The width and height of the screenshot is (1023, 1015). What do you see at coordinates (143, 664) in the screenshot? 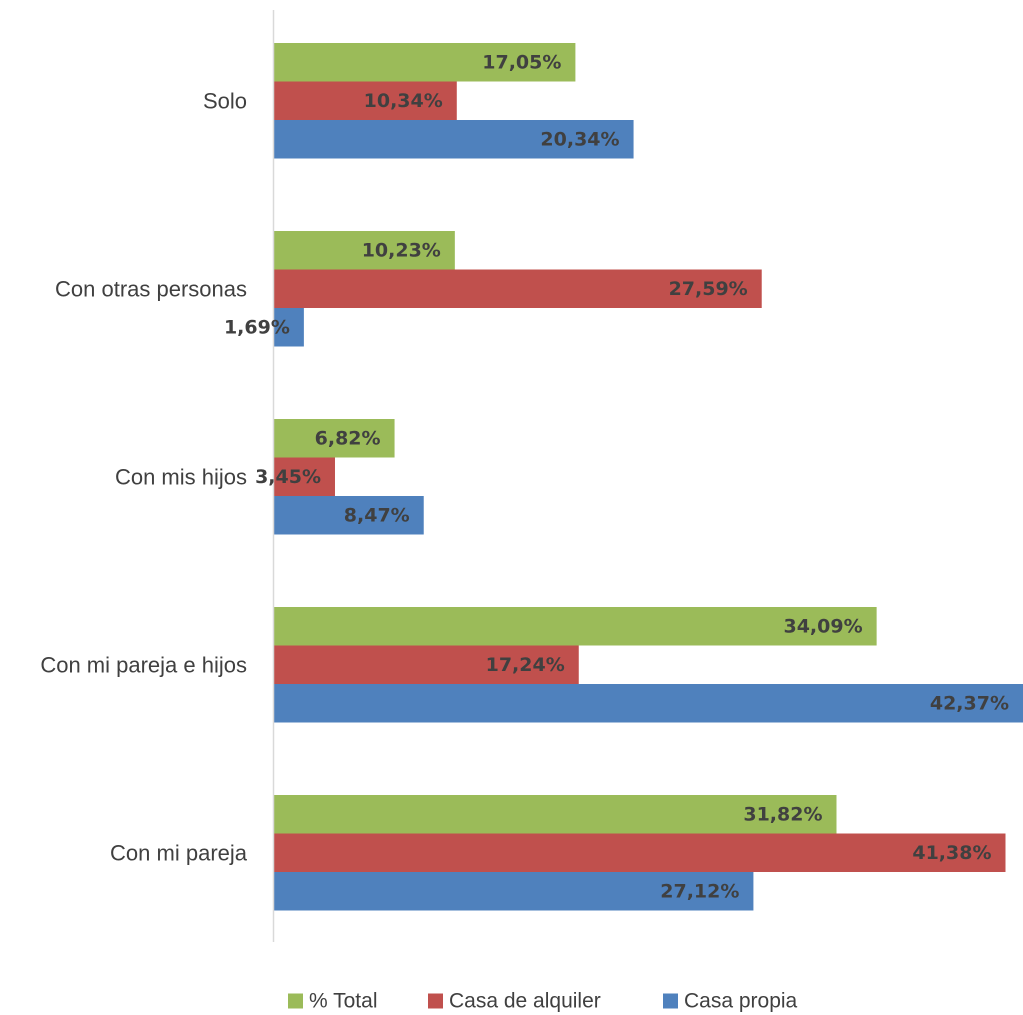
I see `category-label-con-mi-pareja-e-hijos: Con mi pareja e hijos` at bounding box center [143, 664].